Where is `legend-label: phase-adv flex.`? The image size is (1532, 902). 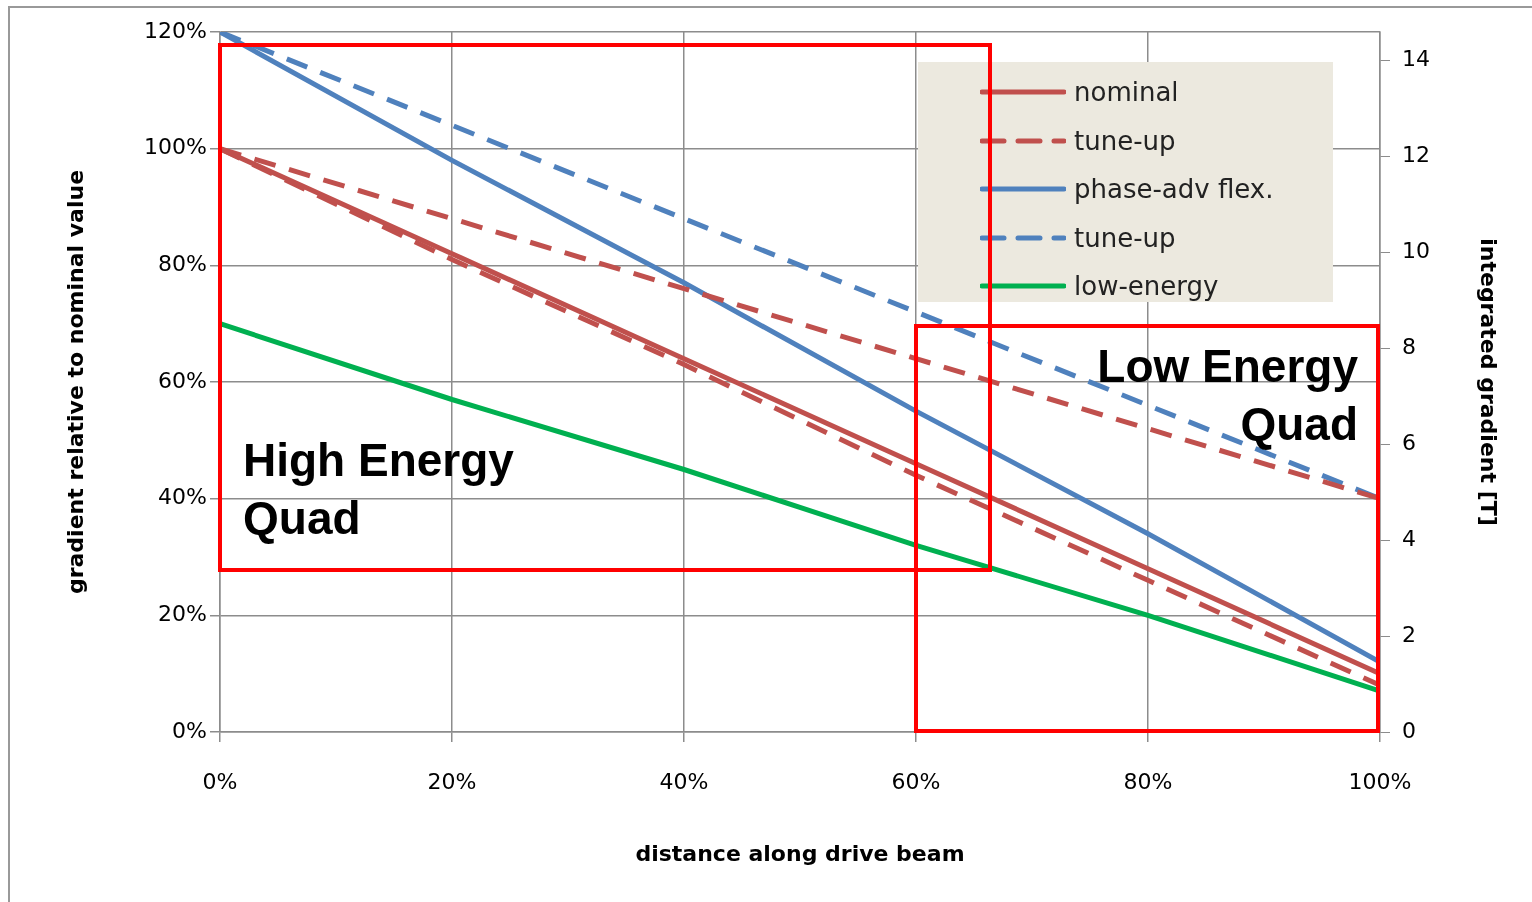 legend-label: phase-adv flex. is located at coordinates (1174, 189).